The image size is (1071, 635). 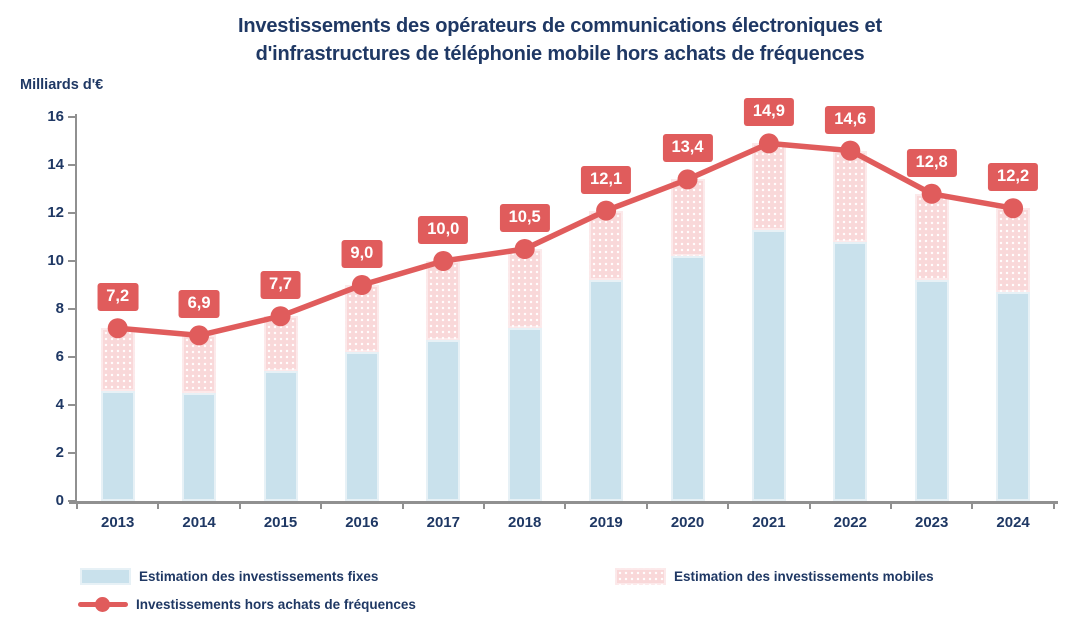 What do you see at coordinates (443, 230) in the screenshot?
I see `value-label-2017: 10,0` at bounding box center [443, 230].